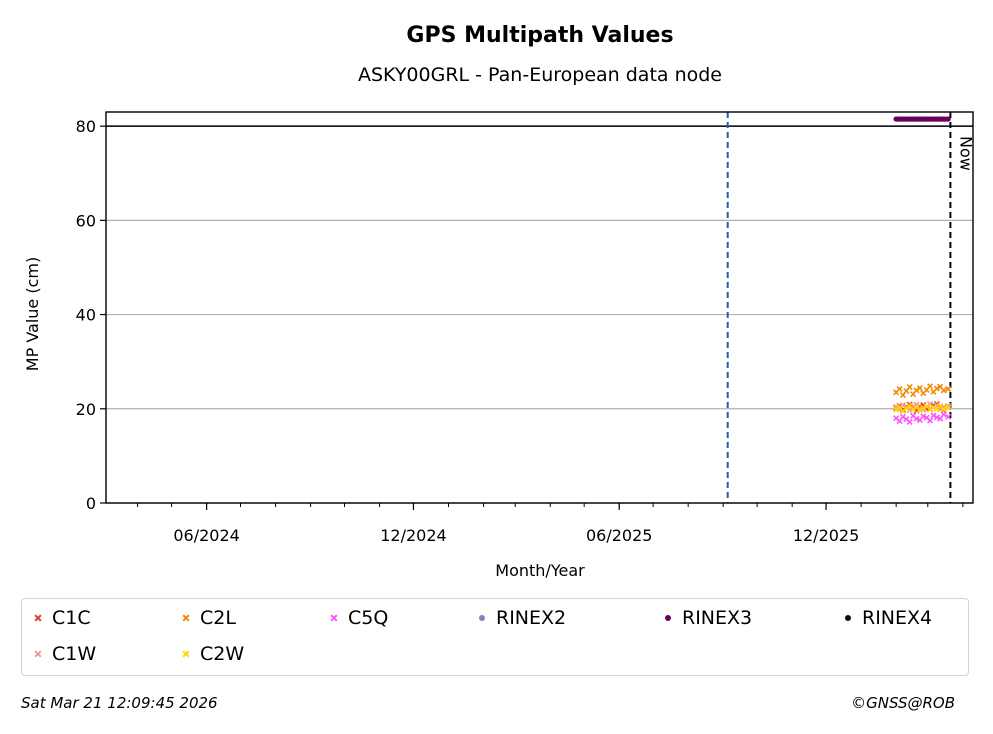 This screenshot has height=734, width=993. What do you see at coordinates (495, 637) in the screenshot?
I see `legend: C1C C2L C5Q RINEX2 RINEX3 RINEX4 C1W C2W` at bounding box center [495, 637].